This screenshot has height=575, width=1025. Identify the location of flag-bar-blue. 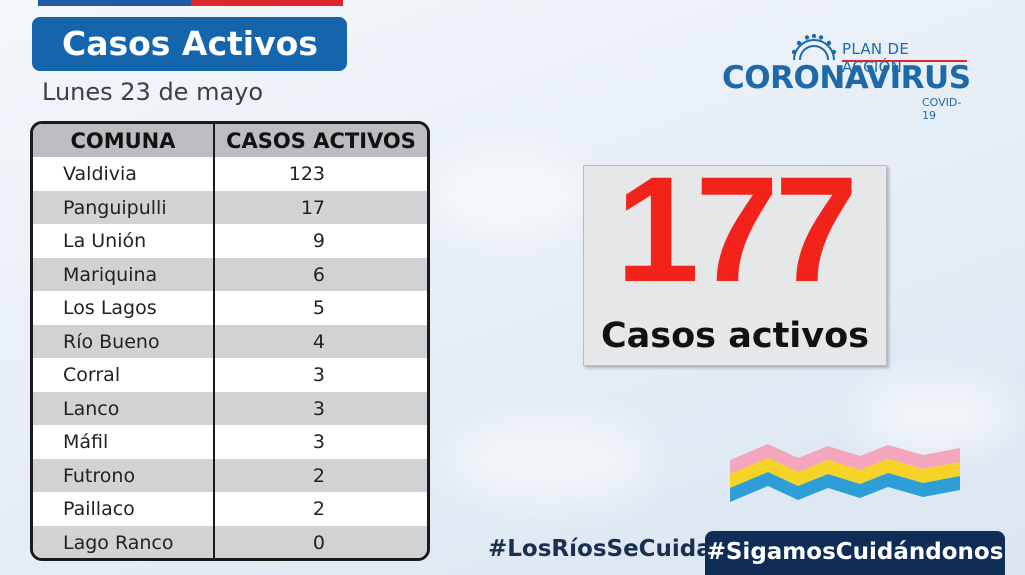
(114, 3).